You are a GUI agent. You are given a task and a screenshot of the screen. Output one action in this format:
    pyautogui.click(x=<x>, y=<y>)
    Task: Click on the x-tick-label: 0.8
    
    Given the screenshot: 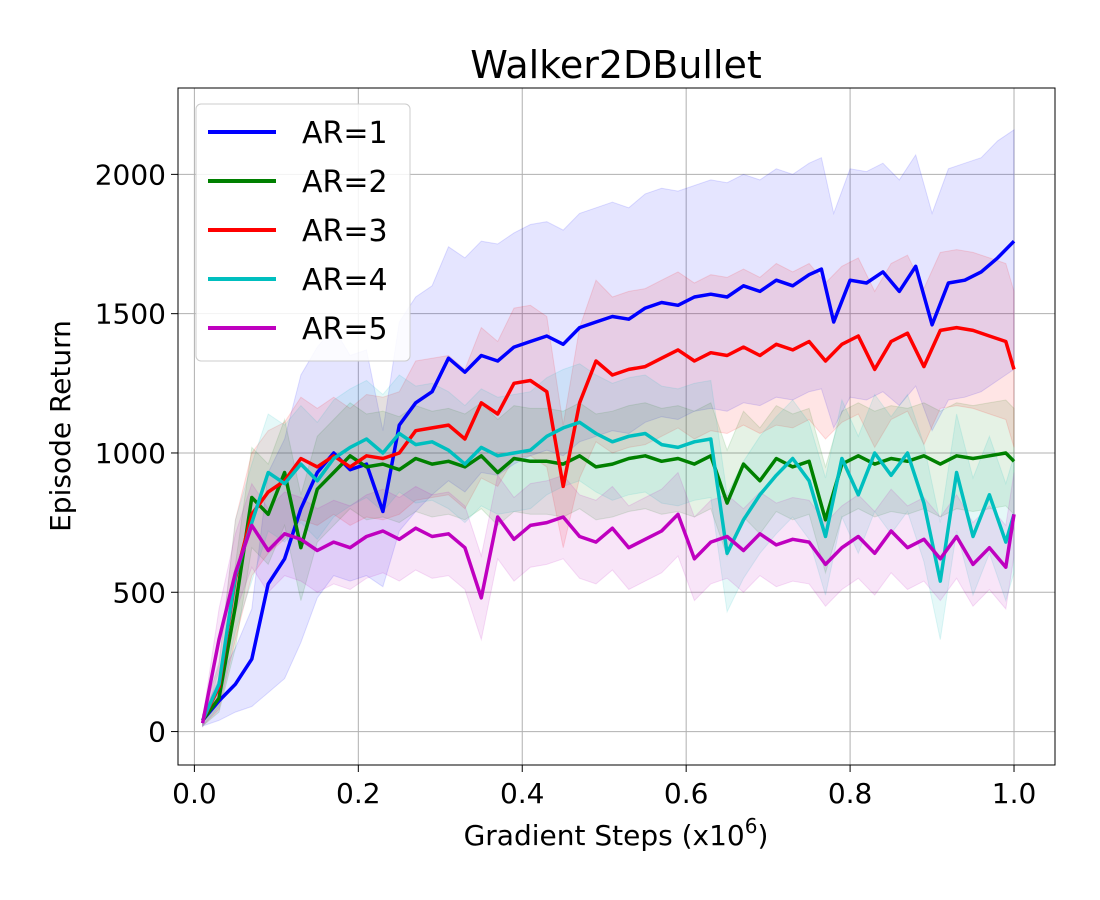 What is the action you would take?
    pyautogui.click(x=850, y=793)
    